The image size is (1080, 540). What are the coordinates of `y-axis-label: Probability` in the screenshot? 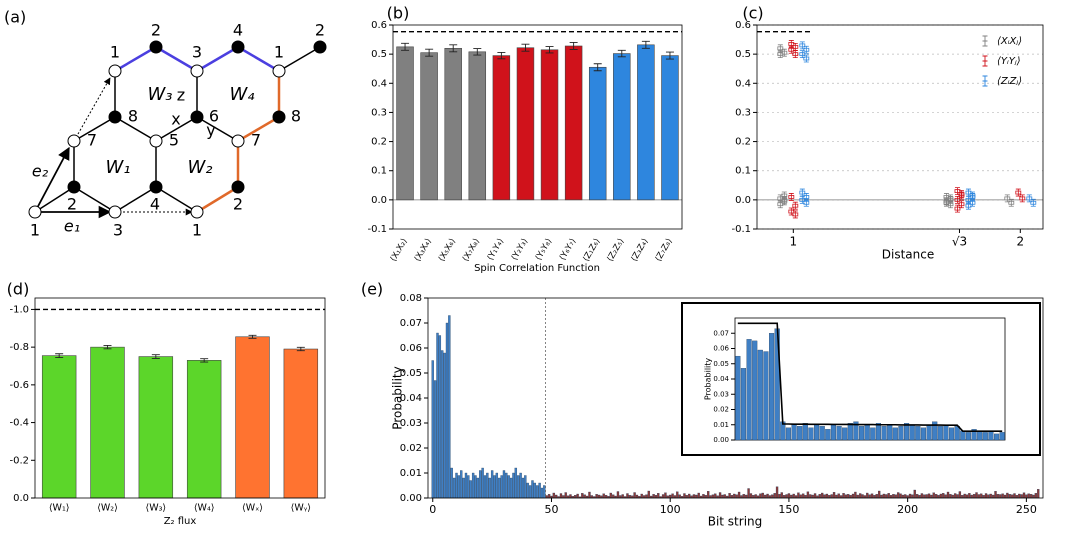 It's located at (398, 397).